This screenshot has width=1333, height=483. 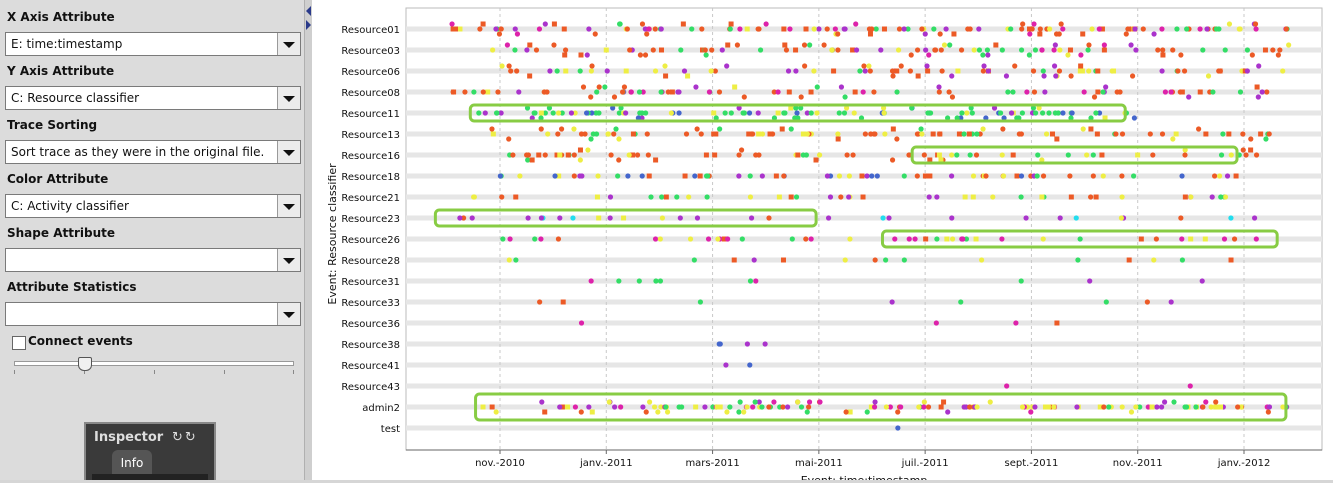 What do you see at coordinates (132, 463) in the screenshot?
I see `tab-info: Info` at bounding box center [132, 463].